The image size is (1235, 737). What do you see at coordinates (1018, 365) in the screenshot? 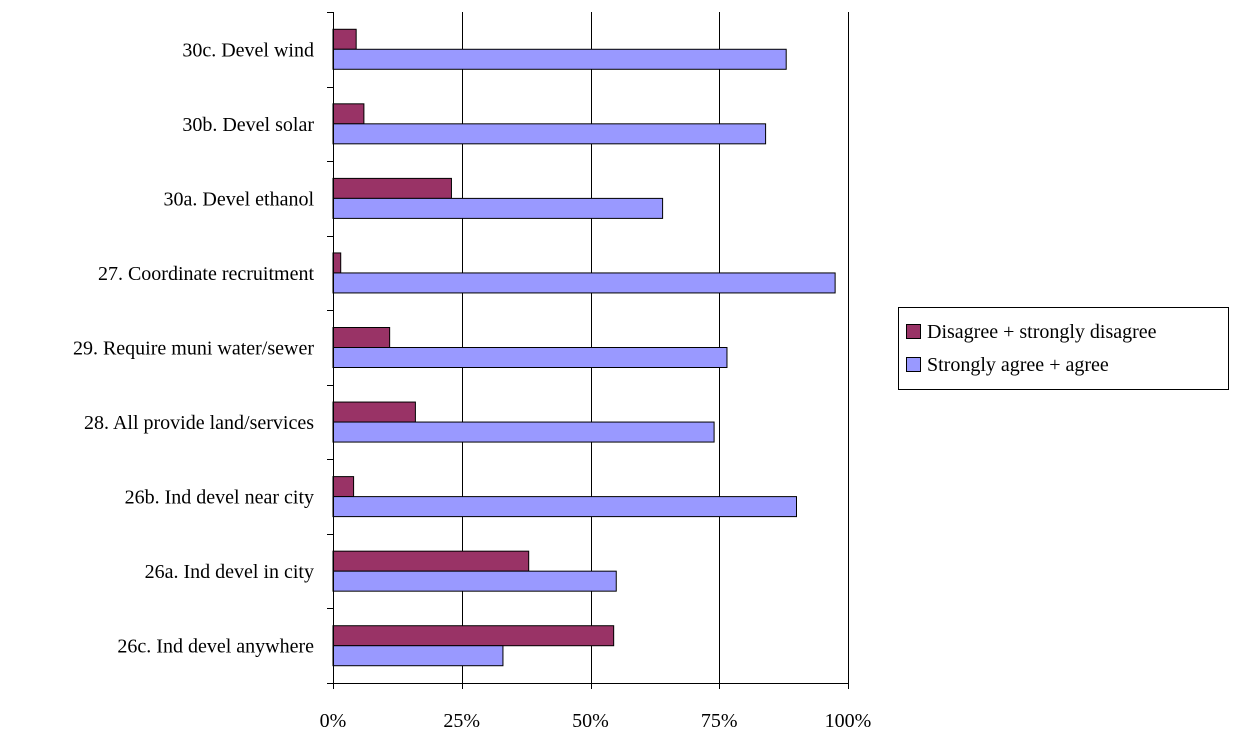
I see `legend-label-1: Strongly agree + agree` at bounding box center [1018, 365].